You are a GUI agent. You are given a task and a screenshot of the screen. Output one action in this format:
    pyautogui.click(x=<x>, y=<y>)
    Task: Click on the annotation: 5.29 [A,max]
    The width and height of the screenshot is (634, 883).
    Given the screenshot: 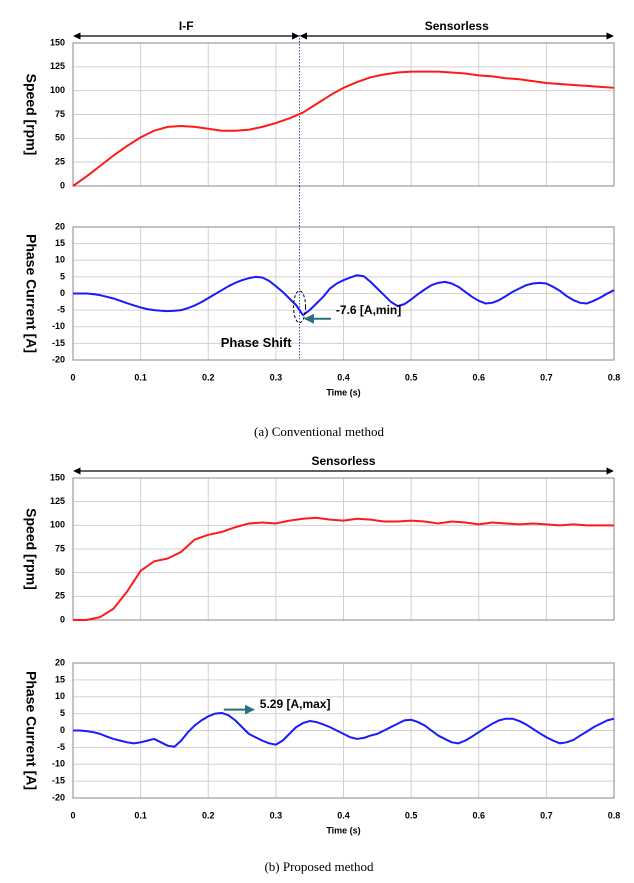 What is the action you would take?
    pyautogui.click(x=295, y=704)
    